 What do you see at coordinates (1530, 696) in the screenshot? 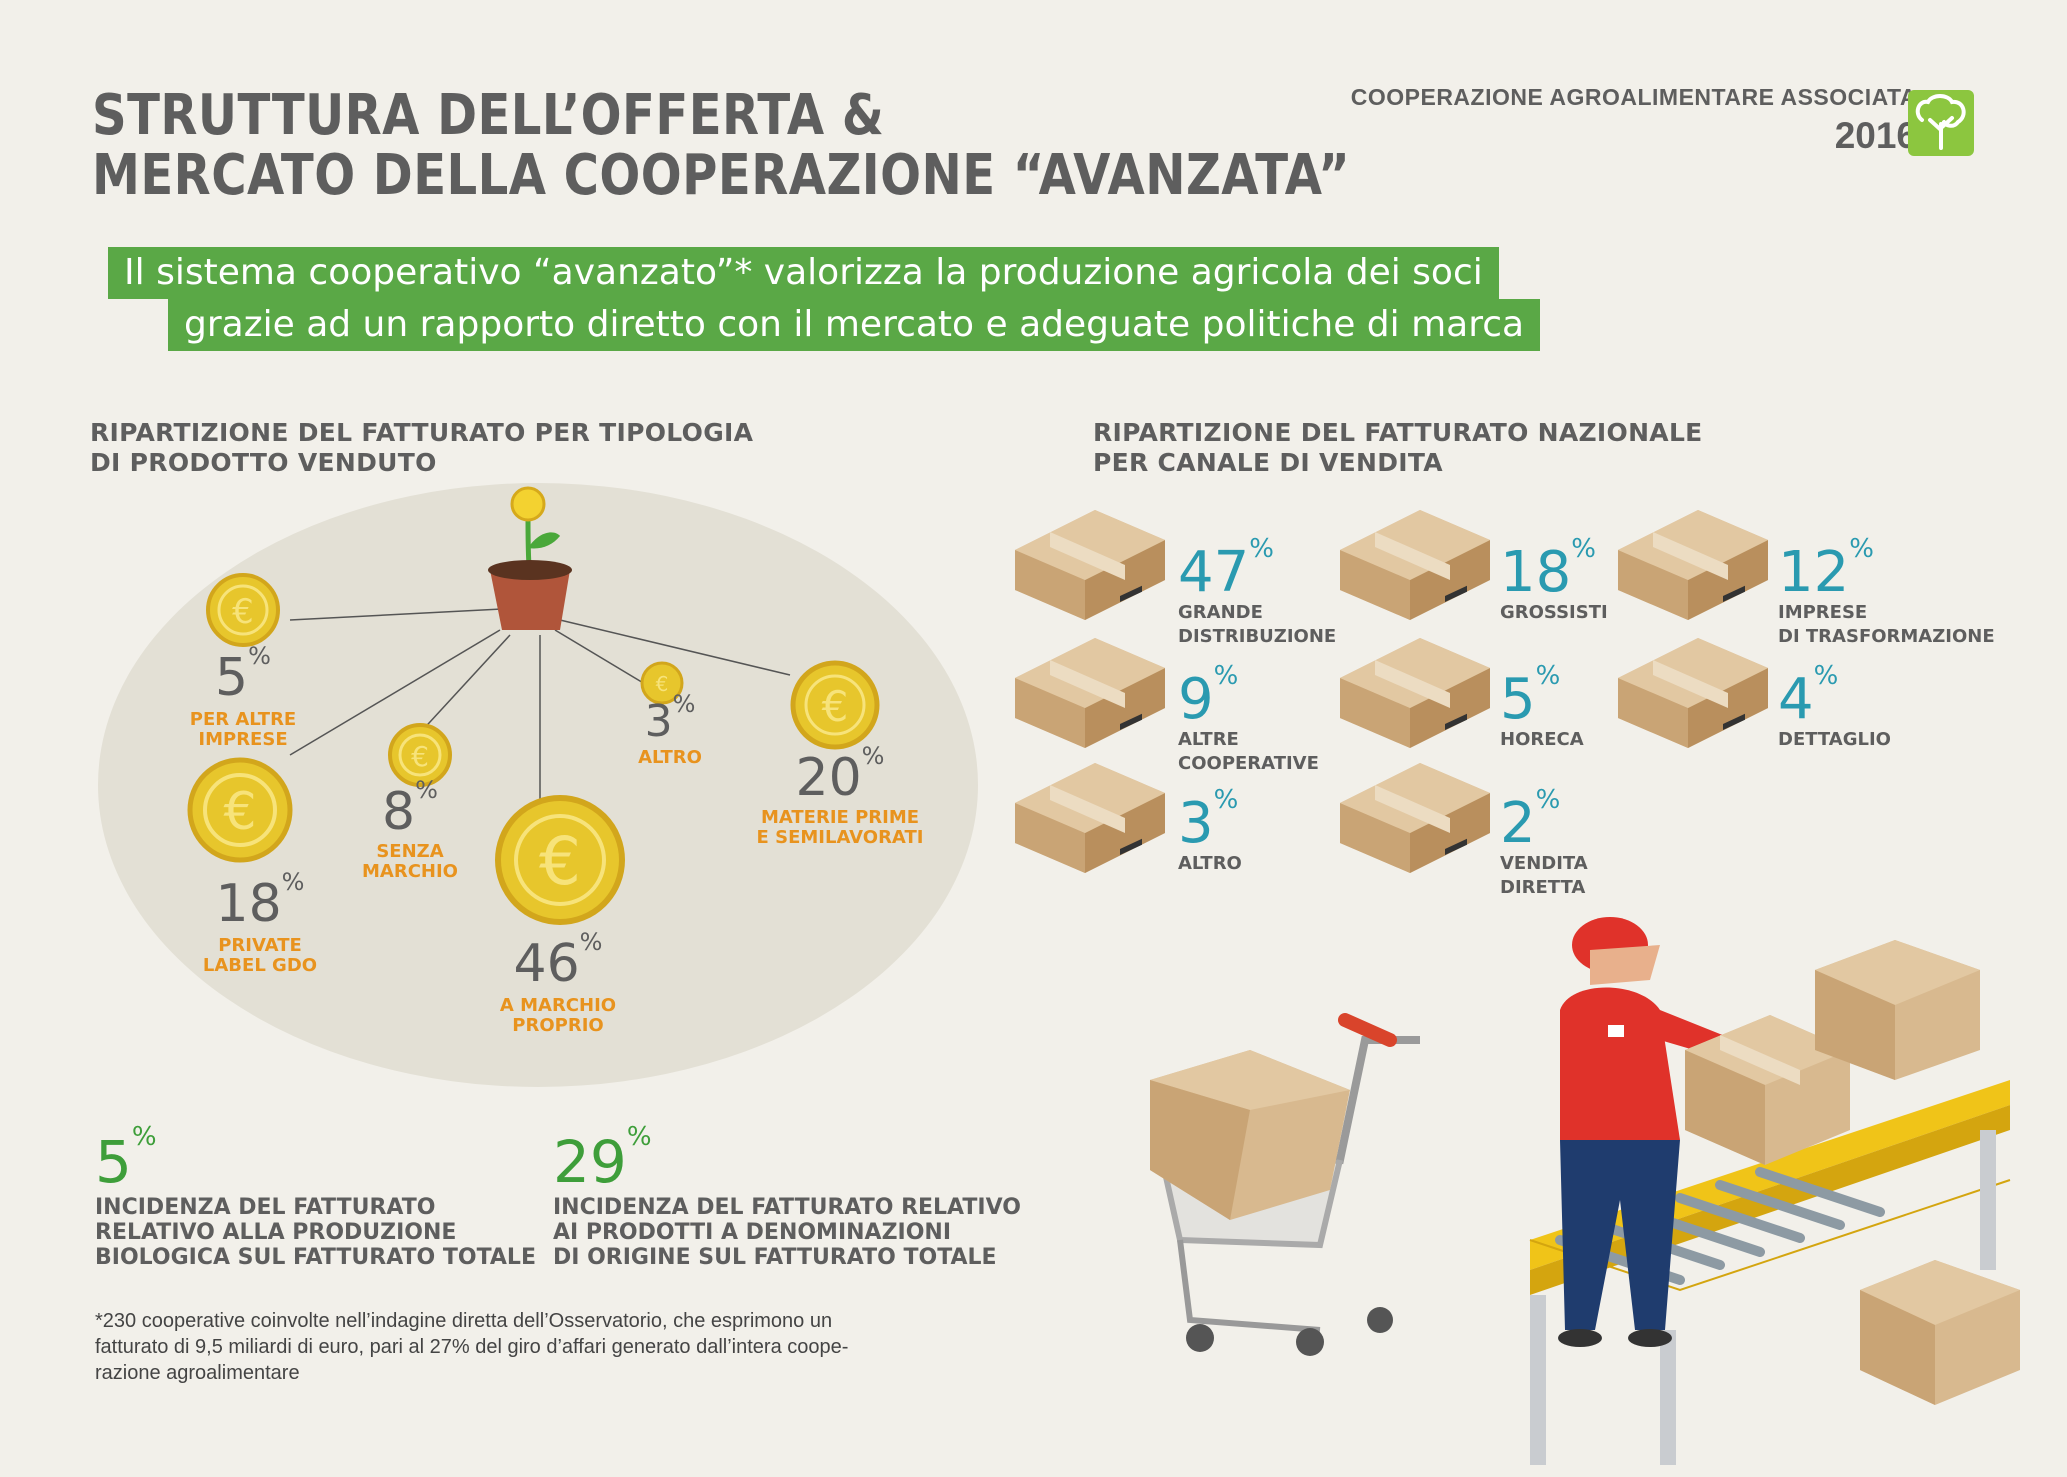
I see `channel-value: 5%` at bounding box center [1530, 696].